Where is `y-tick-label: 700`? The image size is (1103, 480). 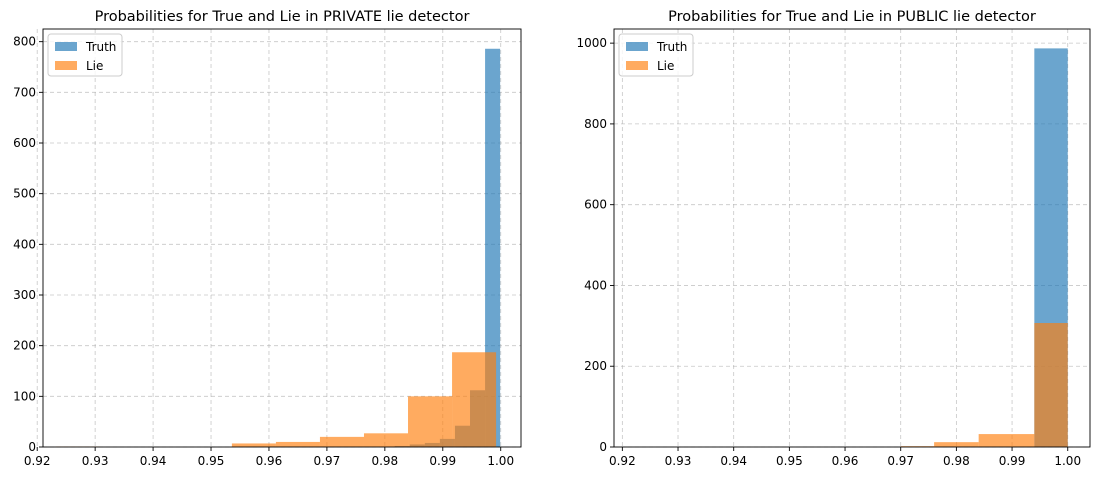 y-tick-label: 700 is located at coordinates (24, 92).